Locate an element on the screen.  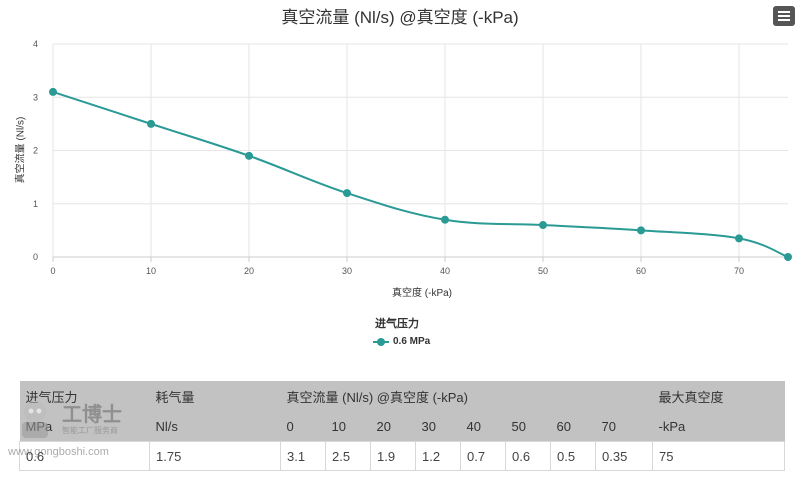
header-vacuum-flow: 真空流量 (Nl/s) @真空度 (-kPa) is located at coordinates (466, 396).